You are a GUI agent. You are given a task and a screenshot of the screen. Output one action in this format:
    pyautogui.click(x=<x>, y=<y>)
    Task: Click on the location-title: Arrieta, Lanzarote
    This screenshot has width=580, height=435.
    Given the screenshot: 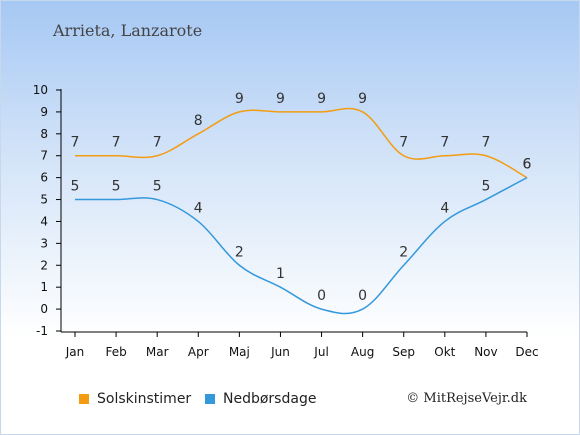 What is the action you would take?
    pyautogui.click(x=128, y=30)
    